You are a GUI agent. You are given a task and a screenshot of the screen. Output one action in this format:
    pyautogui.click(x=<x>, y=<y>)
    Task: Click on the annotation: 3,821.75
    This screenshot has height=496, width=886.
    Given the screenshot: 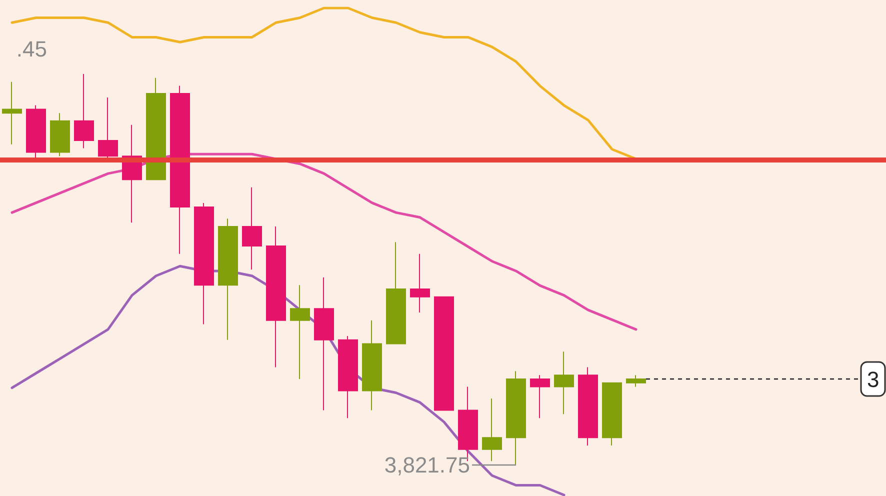 What is the action you would take?
    pyautogui.click(x=427, y=465)
    